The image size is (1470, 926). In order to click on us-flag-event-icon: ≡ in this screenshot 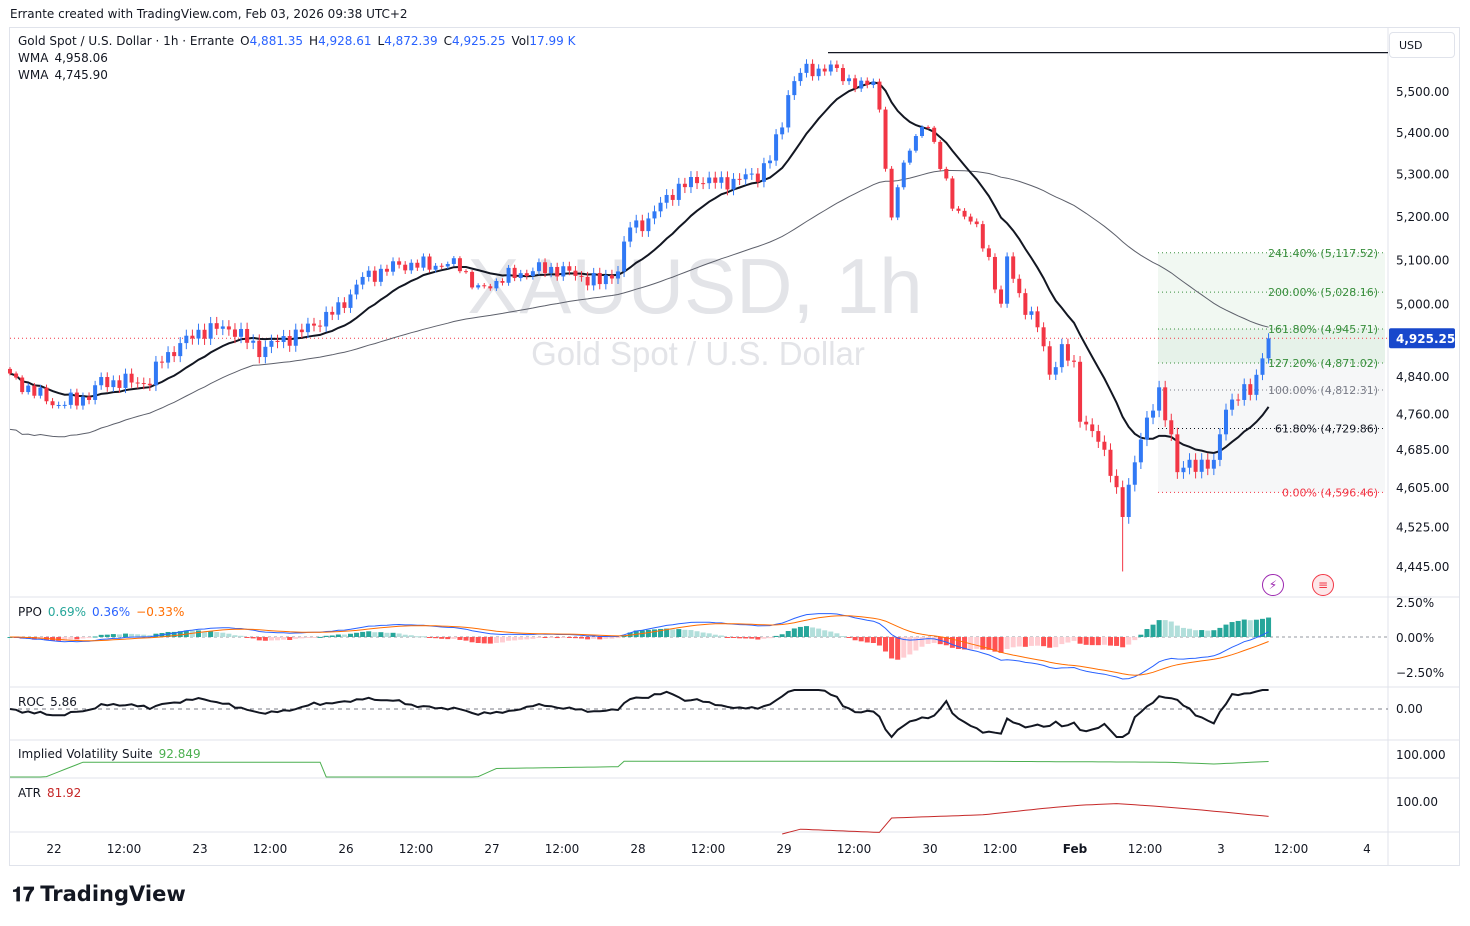, I will do `click(1323, 585)`.